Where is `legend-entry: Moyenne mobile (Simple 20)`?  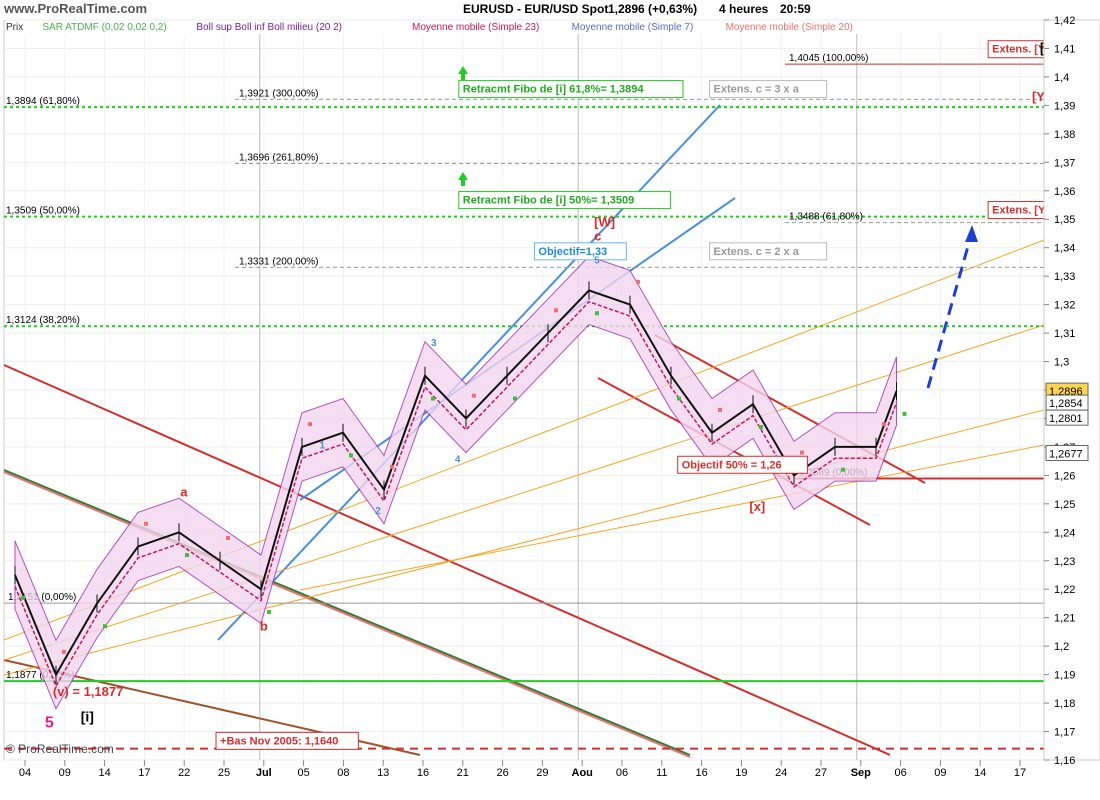 legend-entry: Moyenne mobile (Simple 20) is located at coordinates (789, 27).